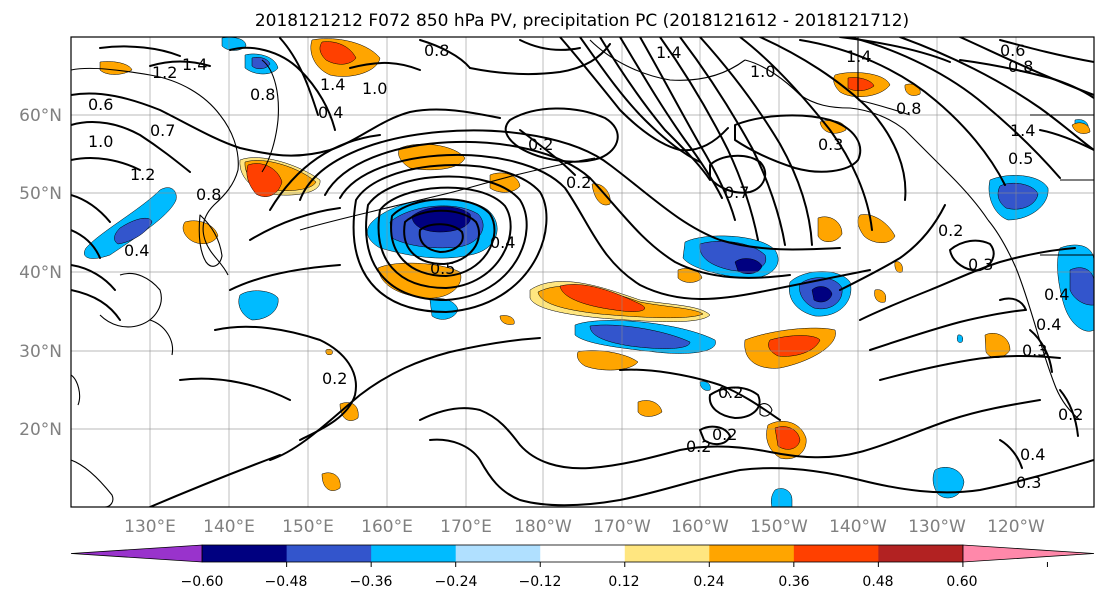 This screenshot has width=1105, height=601. What do you see at coordinates (40, 352) in the screenshot?
I see `lat-label: 30°N` at bounding box center [40, 352].